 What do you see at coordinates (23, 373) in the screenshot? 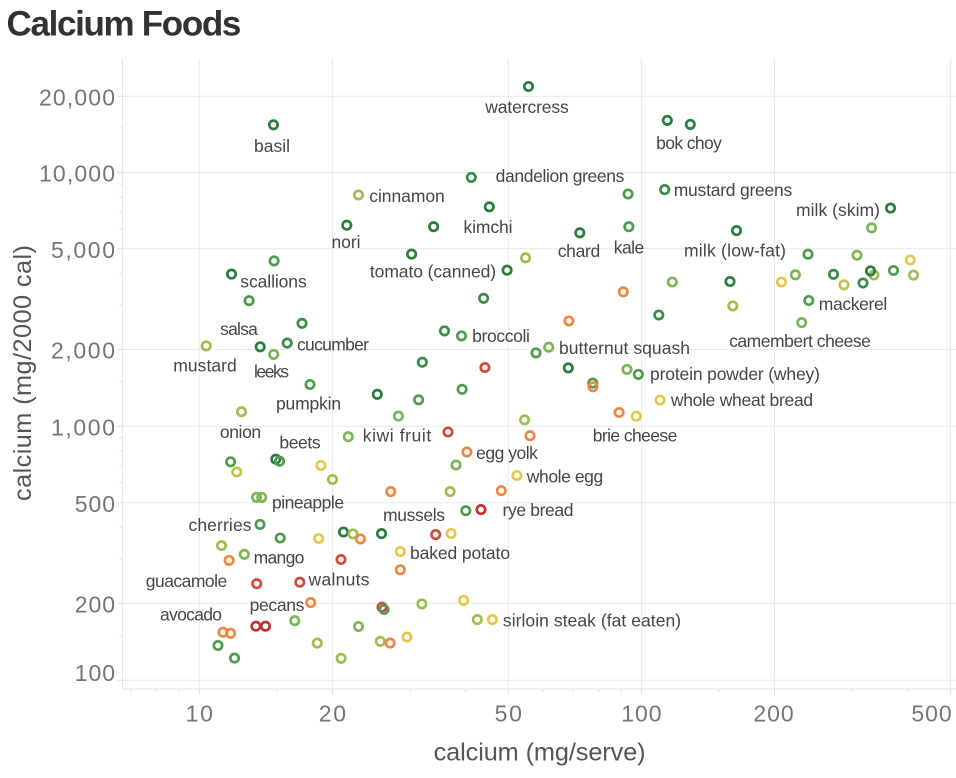
I see `svg-text: calcium (mg/2000 cal)` at bounding box center [23, 373].